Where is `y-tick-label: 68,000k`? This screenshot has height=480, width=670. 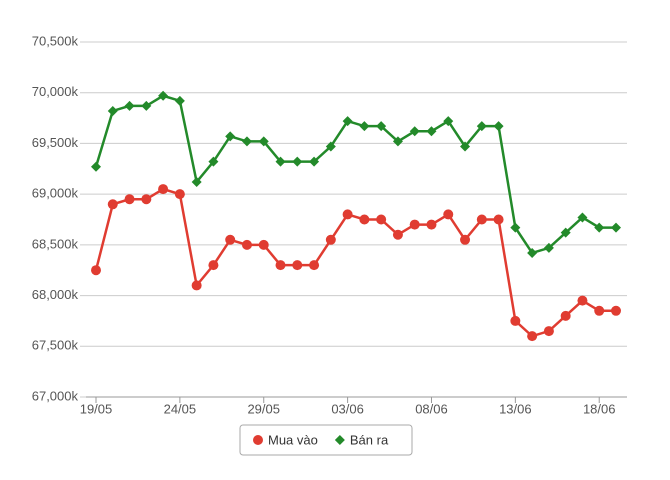
y-tick-label: 68,000k is located at coordinates (55, 294).